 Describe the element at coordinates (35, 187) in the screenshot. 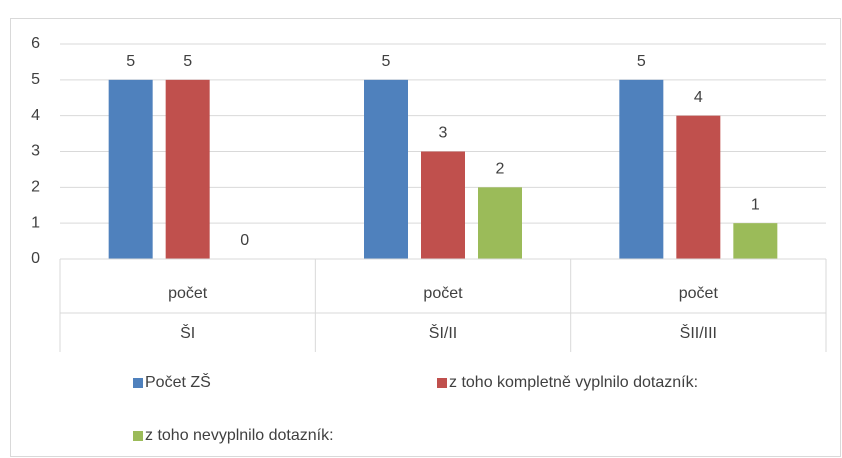

I see `y-tick-label: 2` at that location.